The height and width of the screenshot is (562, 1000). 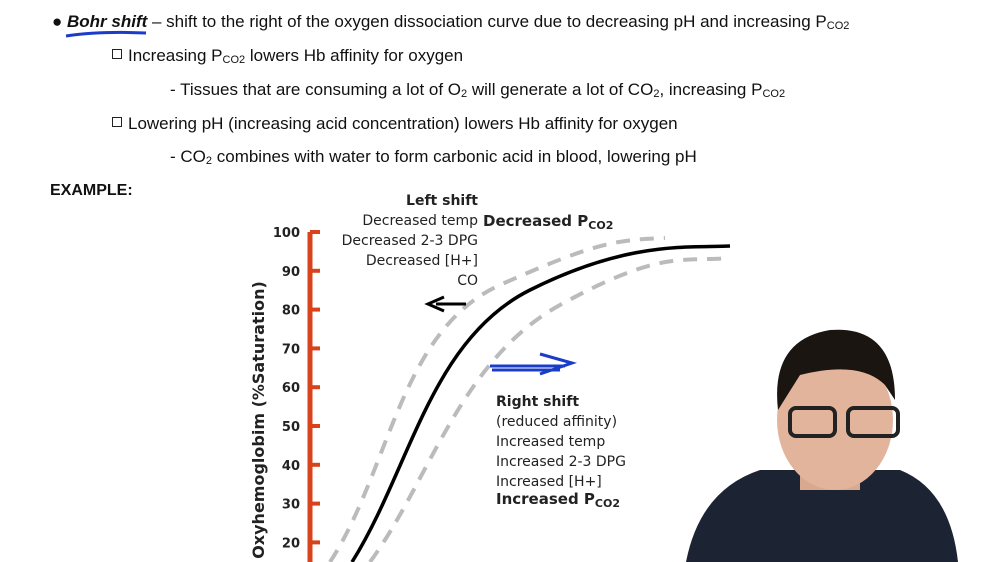 I want to click on text: will generate a lot of CO, so click(x=560, y=89).